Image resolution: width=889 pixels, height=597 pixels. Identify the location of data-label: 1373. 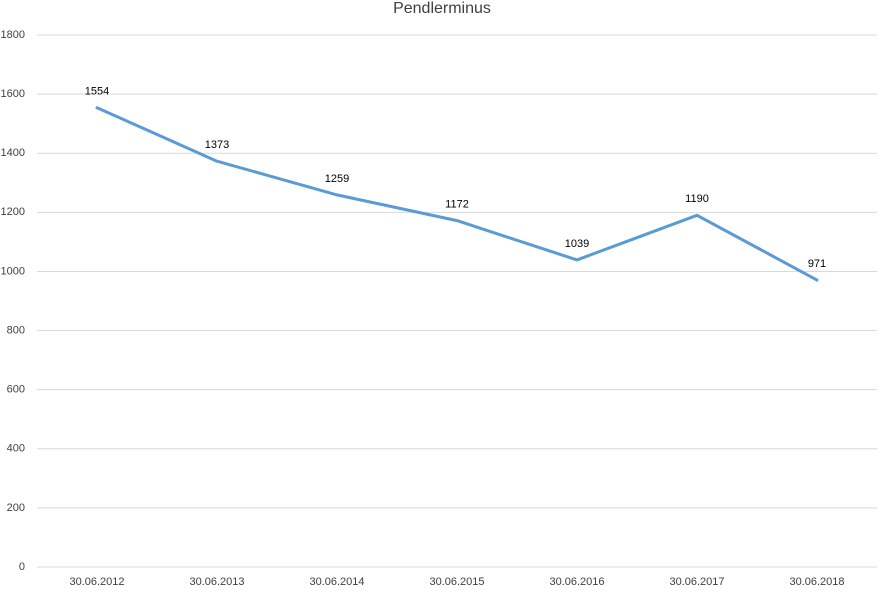
(217, 145).